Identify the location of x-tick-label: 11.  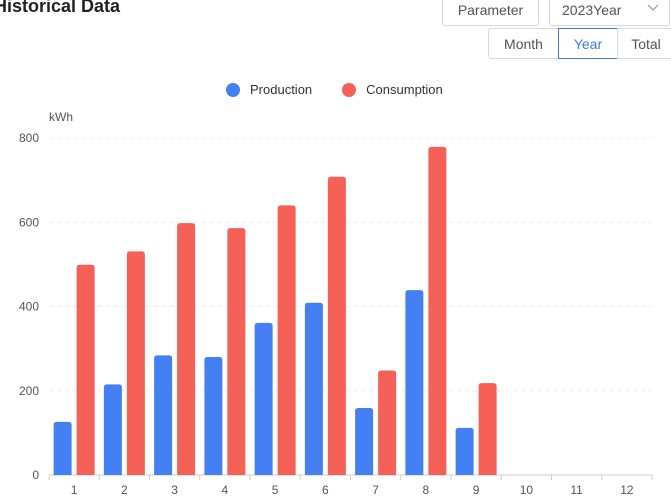
(576, 490).